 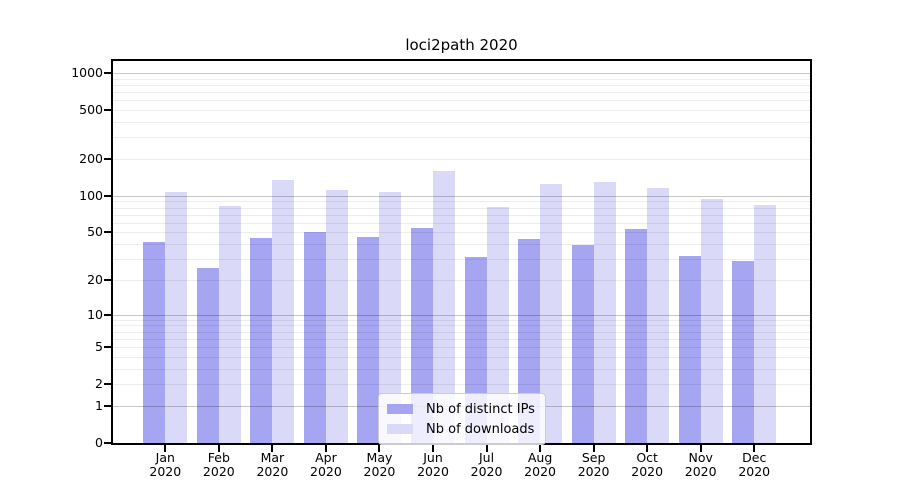 What do you see at coordinates (433, 457) in the screenshot?
I see `x-tick-month: Jun` at bounding box center [433, 457].